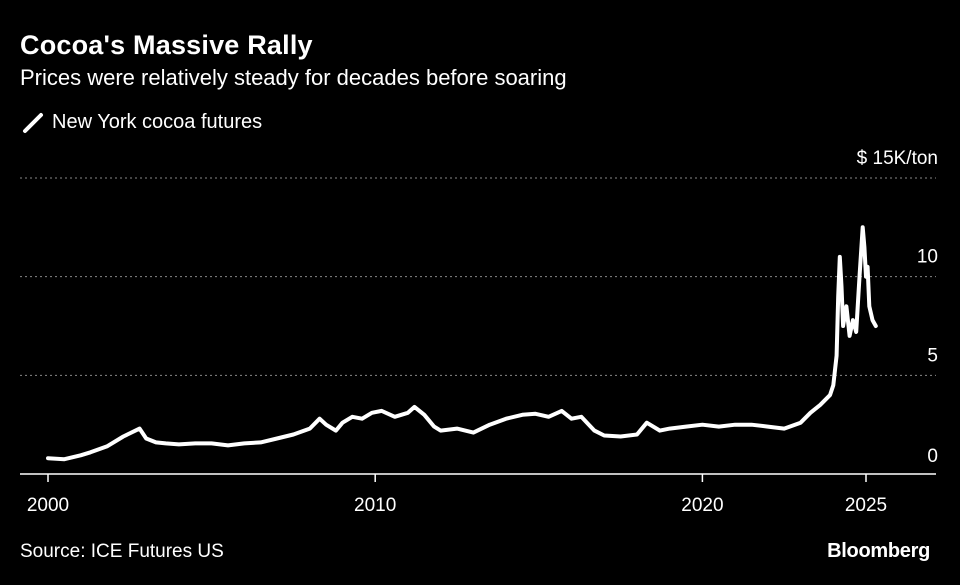 Image resolution: width=960 pixels, height=585 pixels. I want to click on legend: New York cocoa futures, so click(142, 122).